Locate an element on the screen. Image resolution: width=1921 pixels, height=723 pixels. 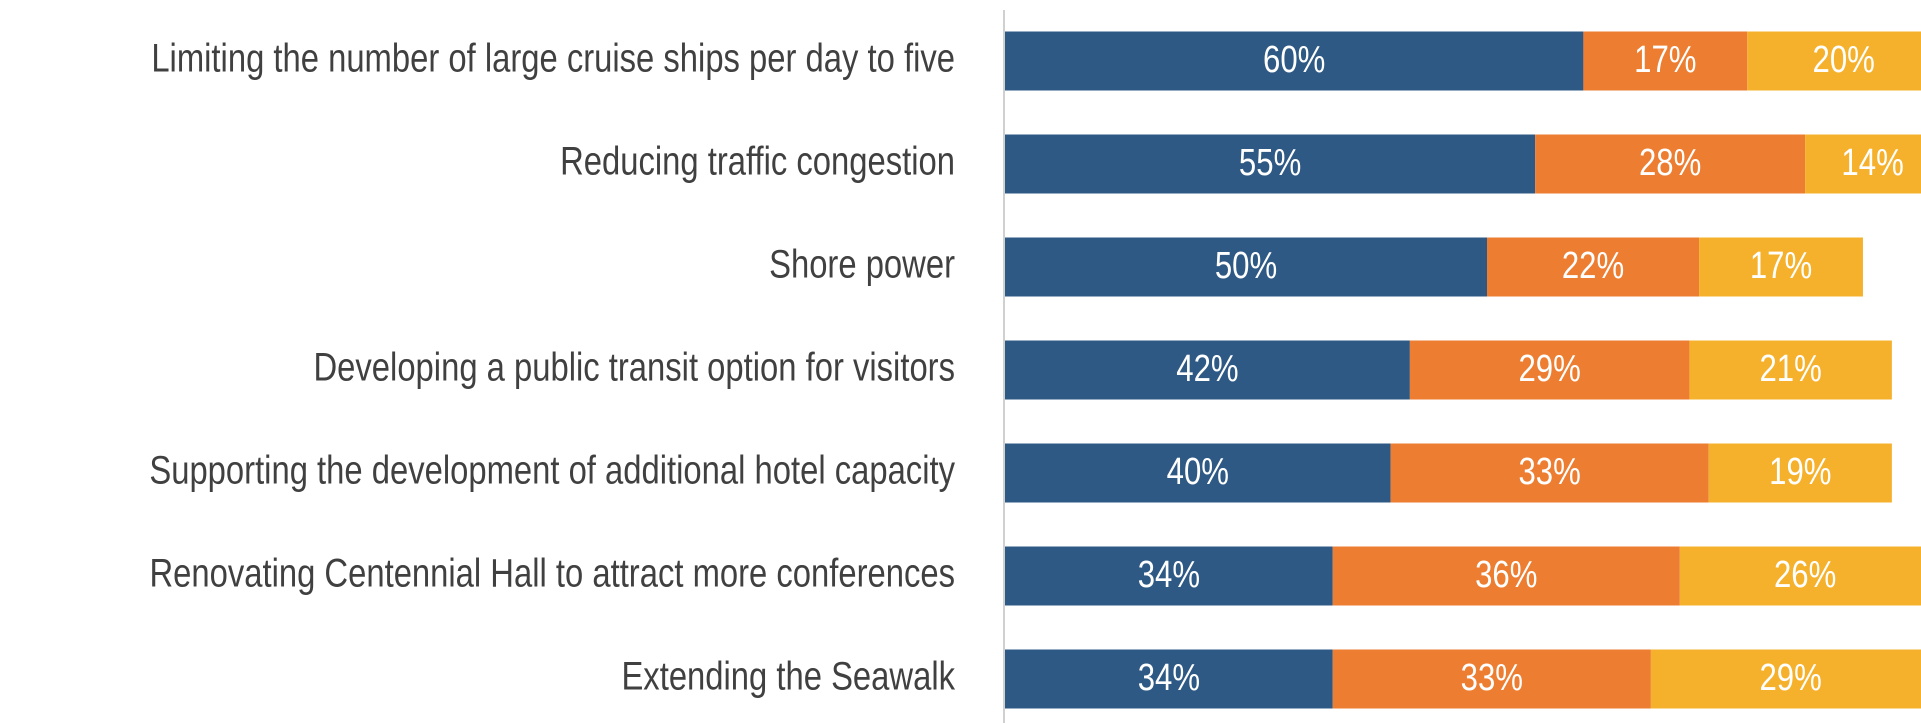
value-label: 60% is located at coordinates (1294, 60).